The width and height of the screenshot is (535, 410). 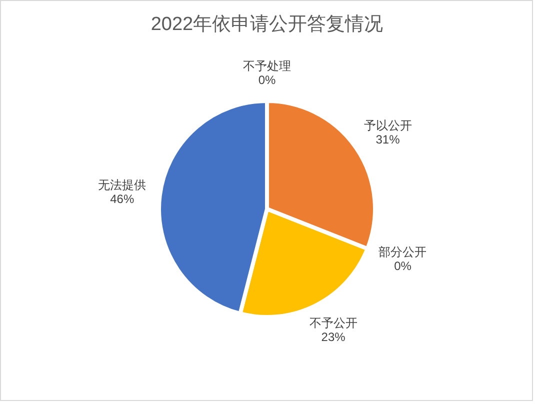 What do you see at coordinates (267, 24) in the screenshot?
I see `title: 2022年依申请公开答复情况` at bounding box center [267, 24].